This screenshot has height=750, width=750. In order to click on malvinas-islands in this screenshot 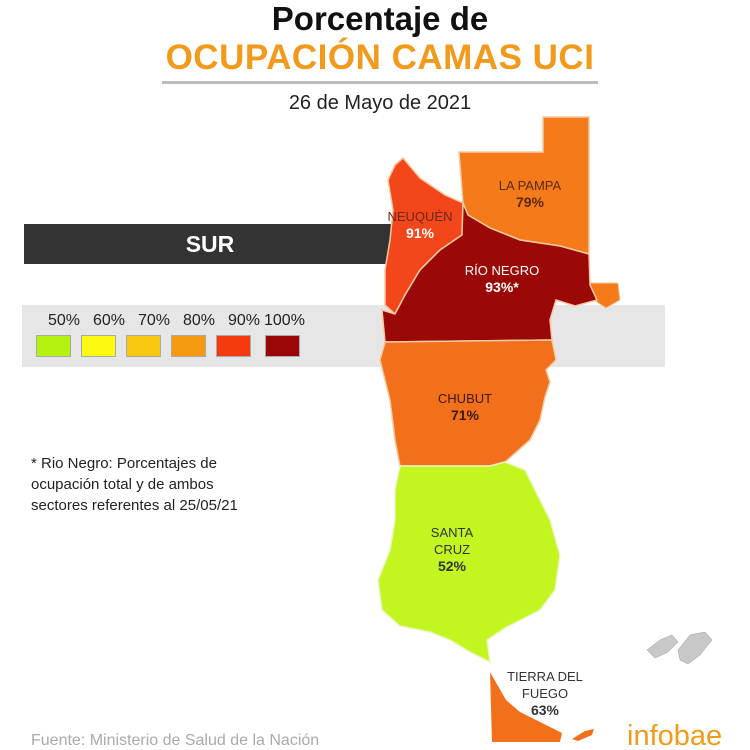, I will do `click(679, 648)`.